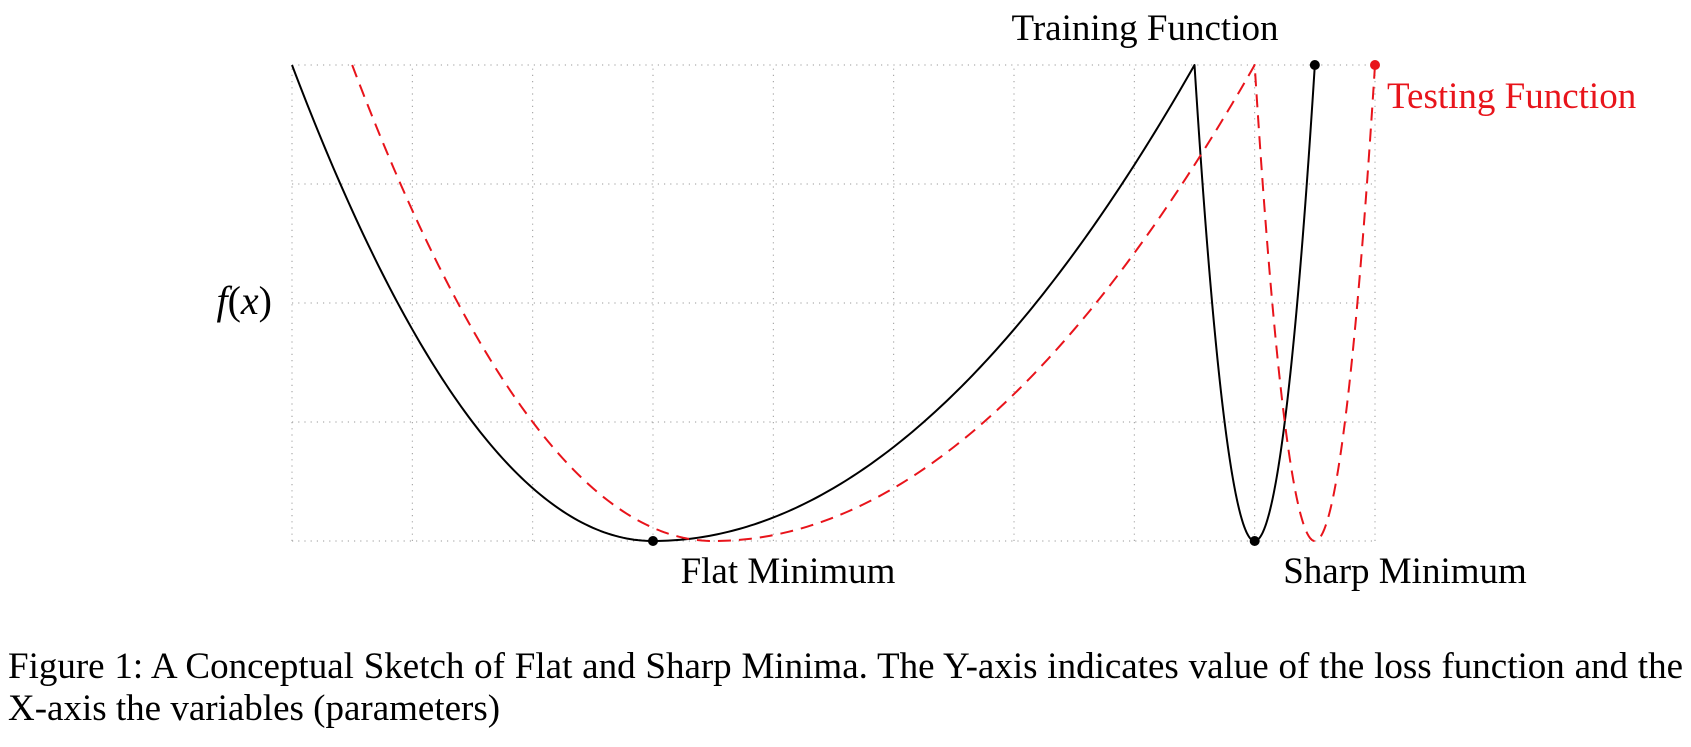  What do you see at coordinates (1145, 28) in the screenshot?
I see `training-function-label: Training Function` at bounding box center [1145, 28].